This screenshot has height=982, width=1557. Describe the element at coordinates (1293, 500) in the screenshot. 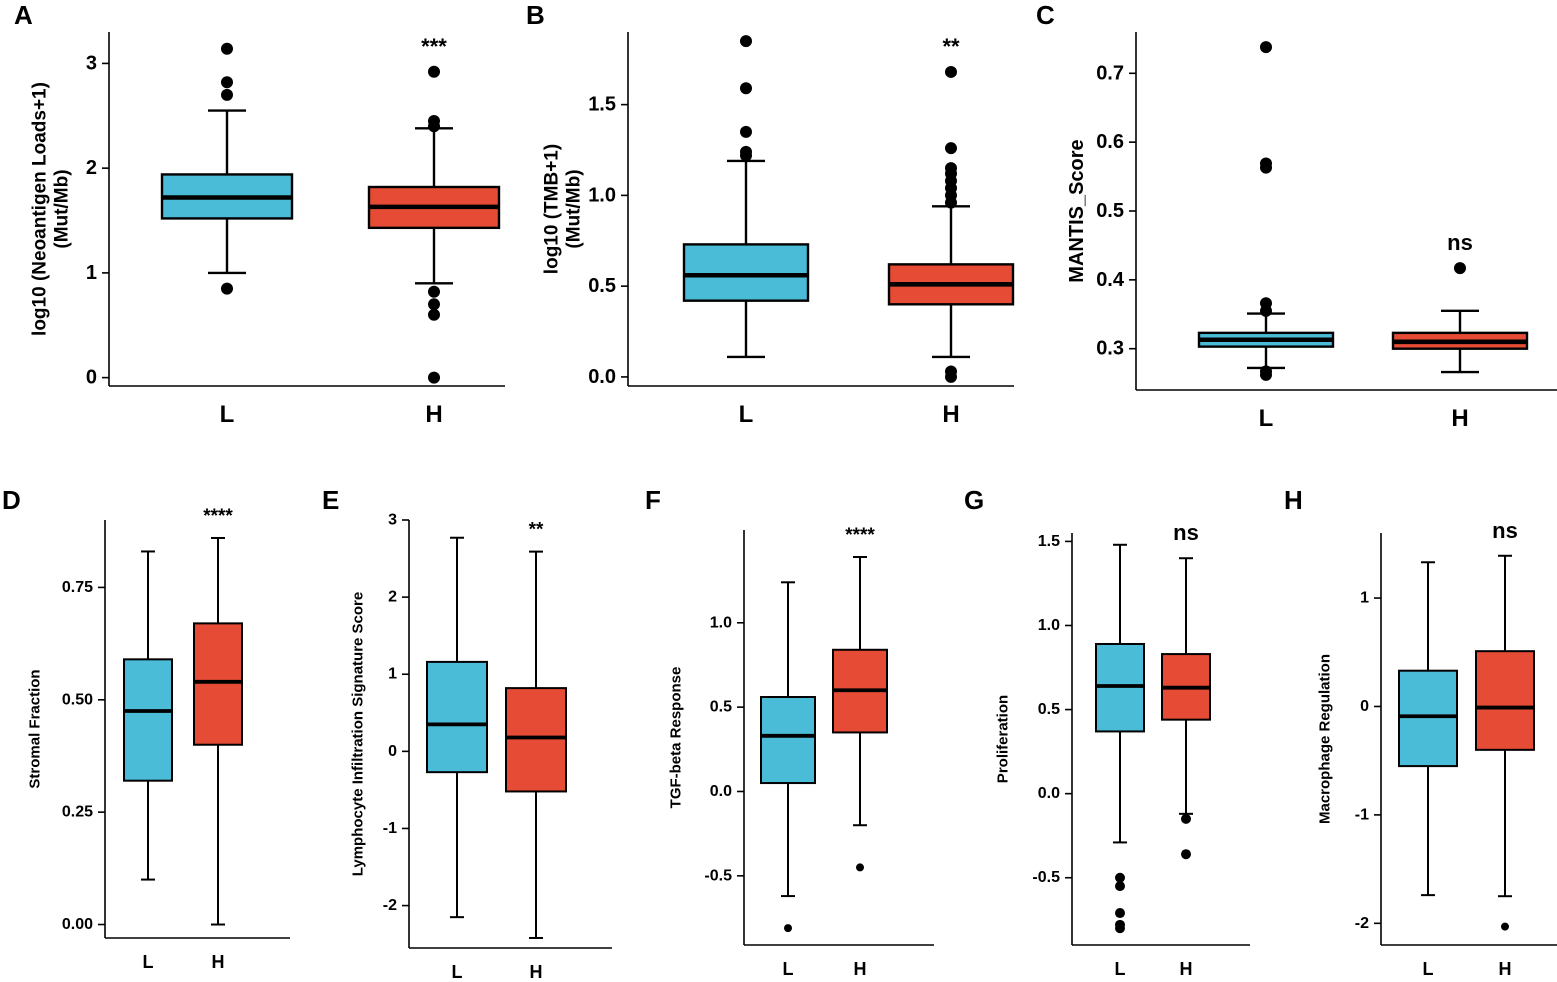

I see `panel-label-h: H` at that location.